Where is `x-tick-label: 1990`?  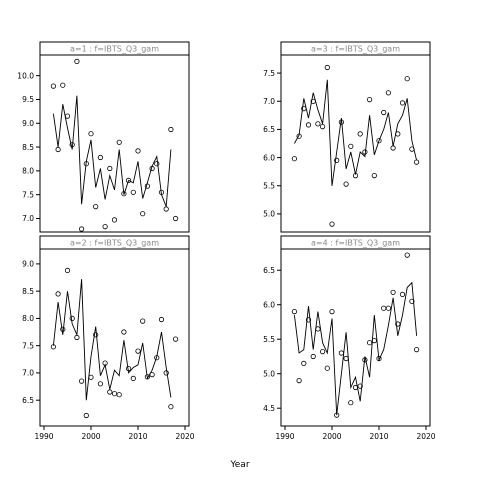
x-tick-label: 1990 is located at coordinates (43, 436).